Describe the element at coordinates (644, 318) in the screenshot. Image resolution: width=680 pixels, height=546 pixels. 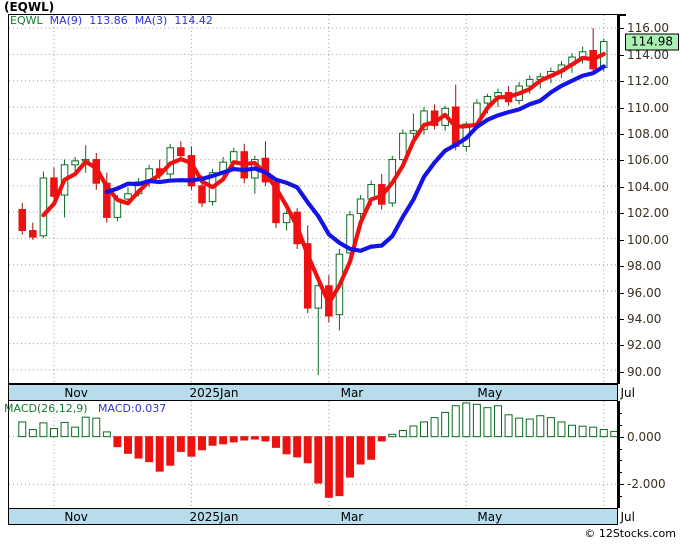
I see `price-tick-label: 94.00` at that location.